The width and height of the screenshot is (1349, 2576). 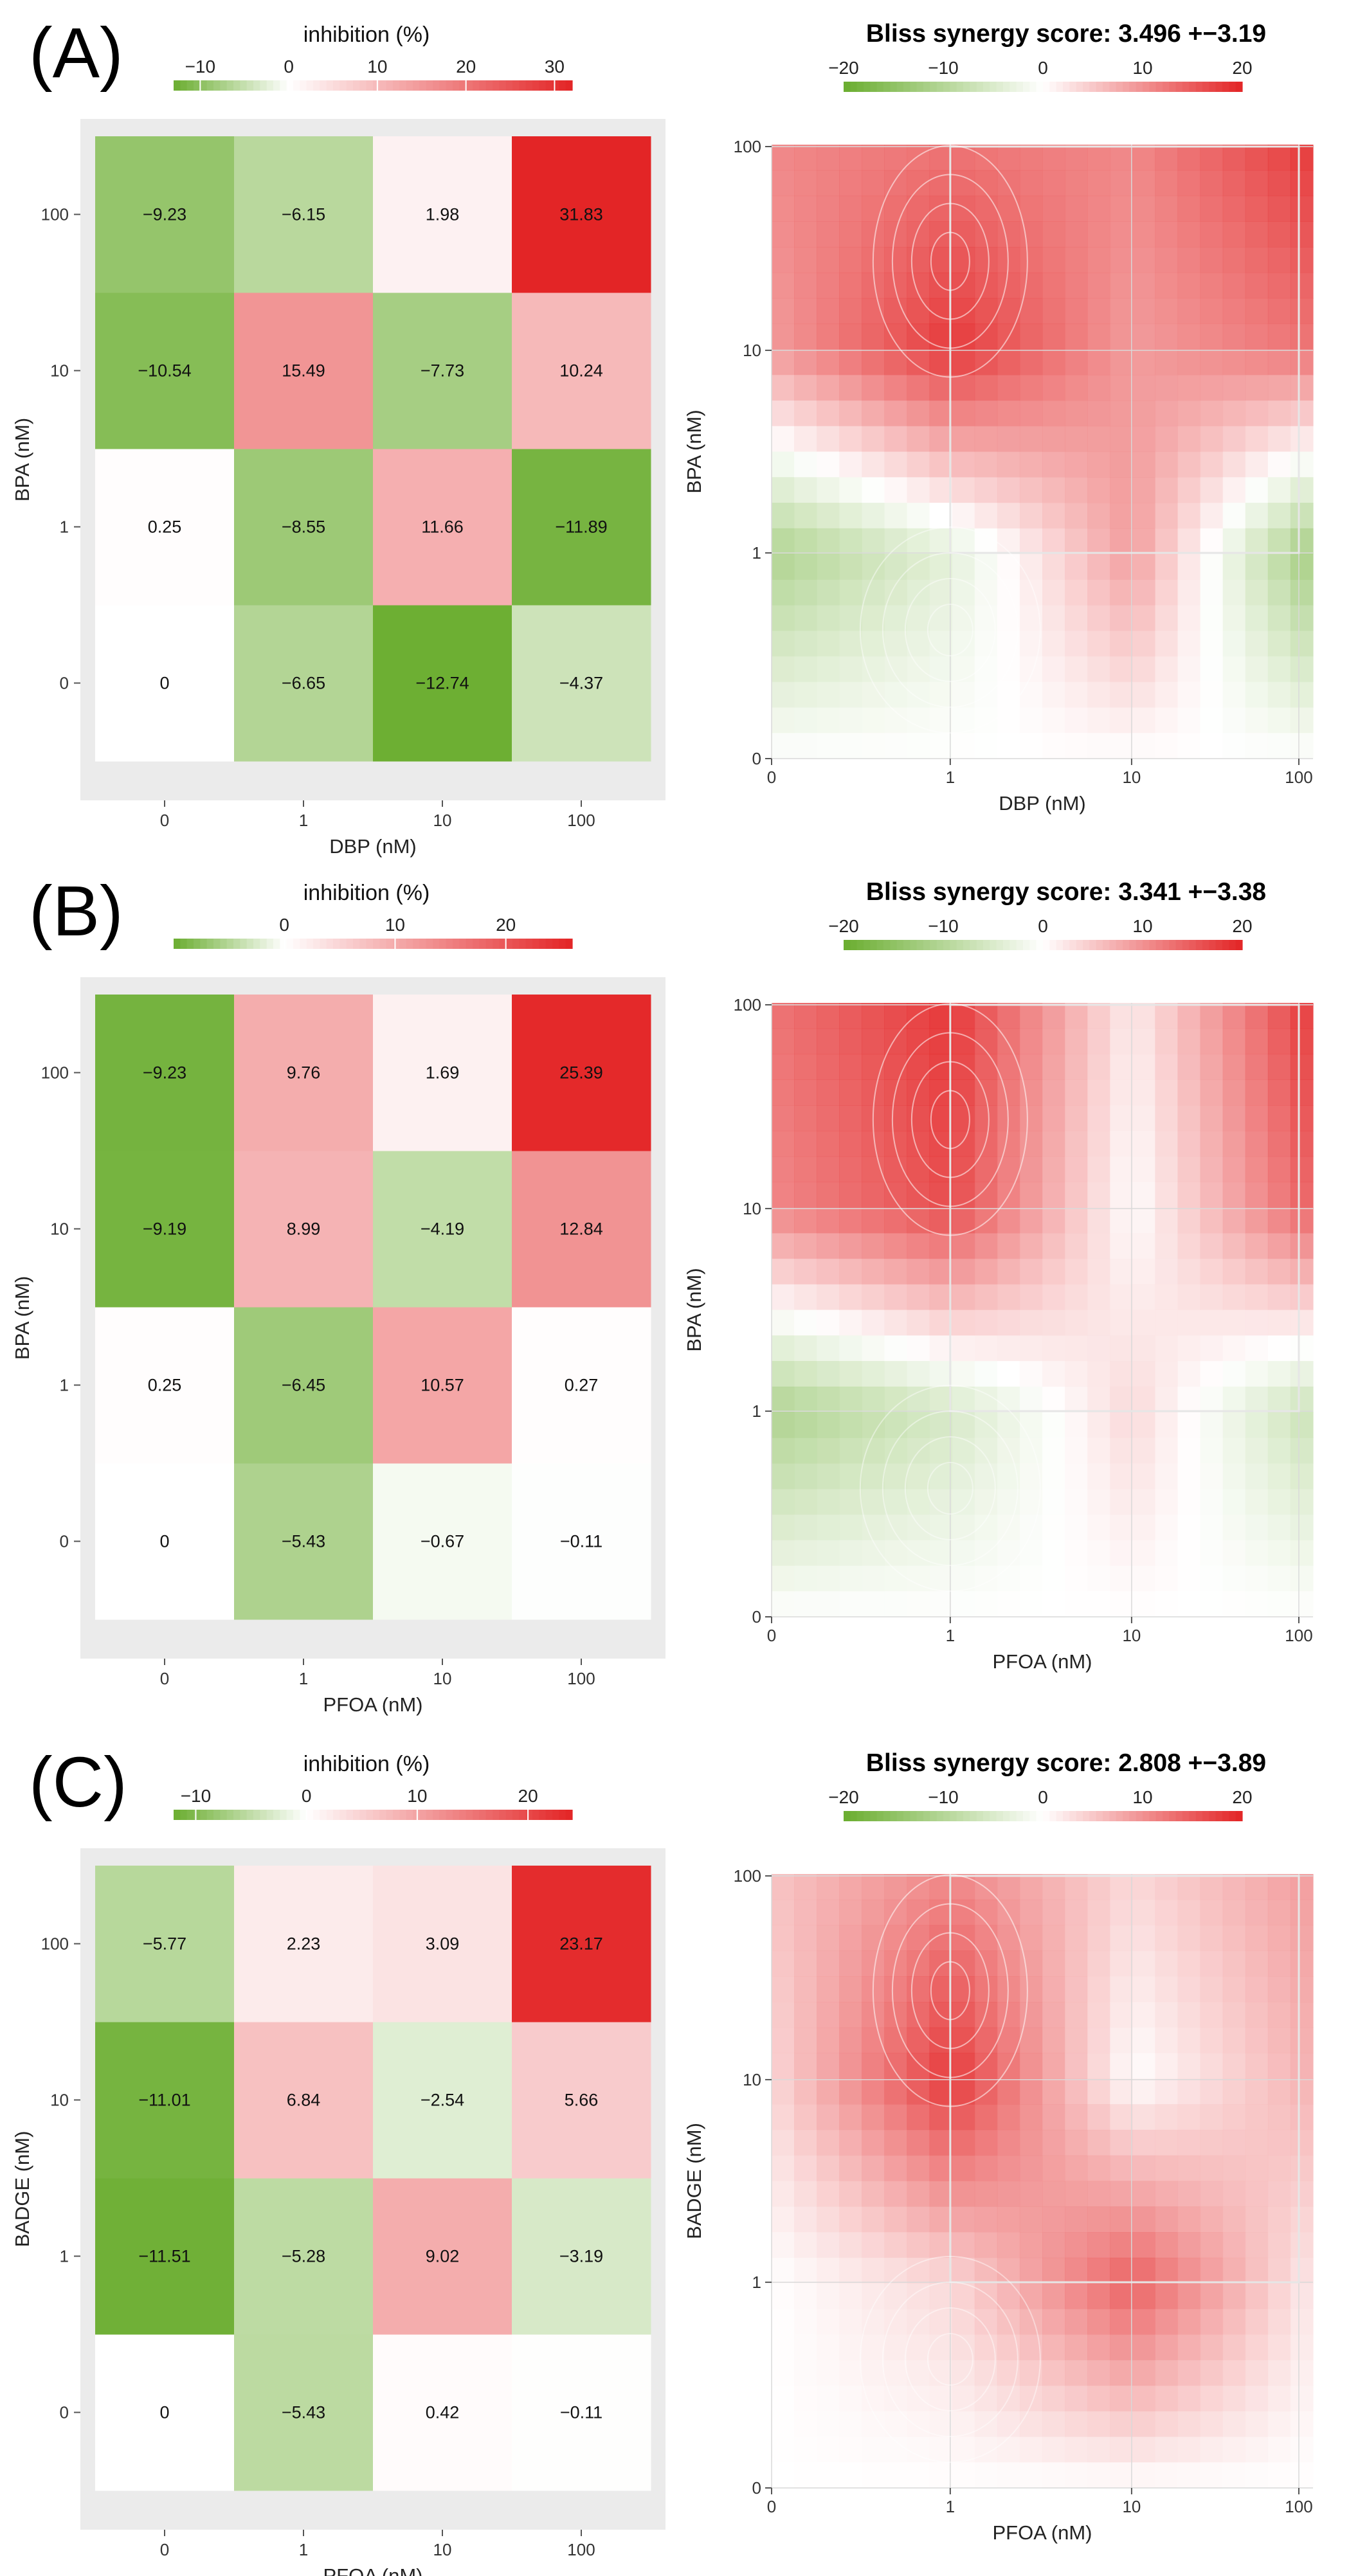 I want to click on legend-tick-label: 10, so click(x=377, y=67).